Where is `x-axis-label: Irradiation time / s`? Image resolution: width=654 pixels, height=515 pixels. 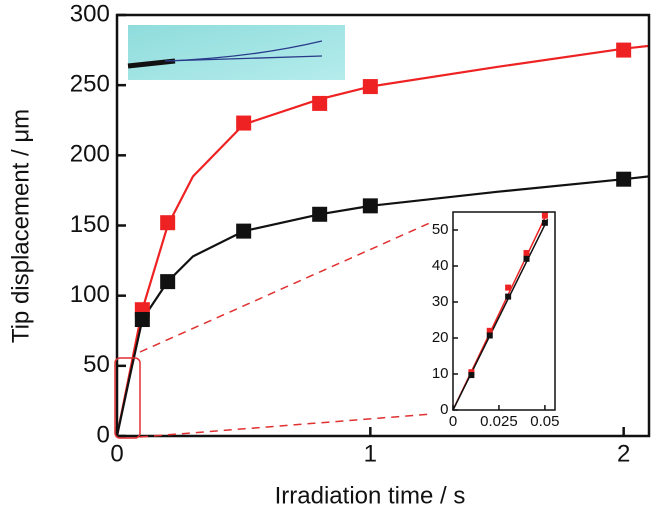
x-axis-label: Irradiation time / s is located at coordinates (370, 495).